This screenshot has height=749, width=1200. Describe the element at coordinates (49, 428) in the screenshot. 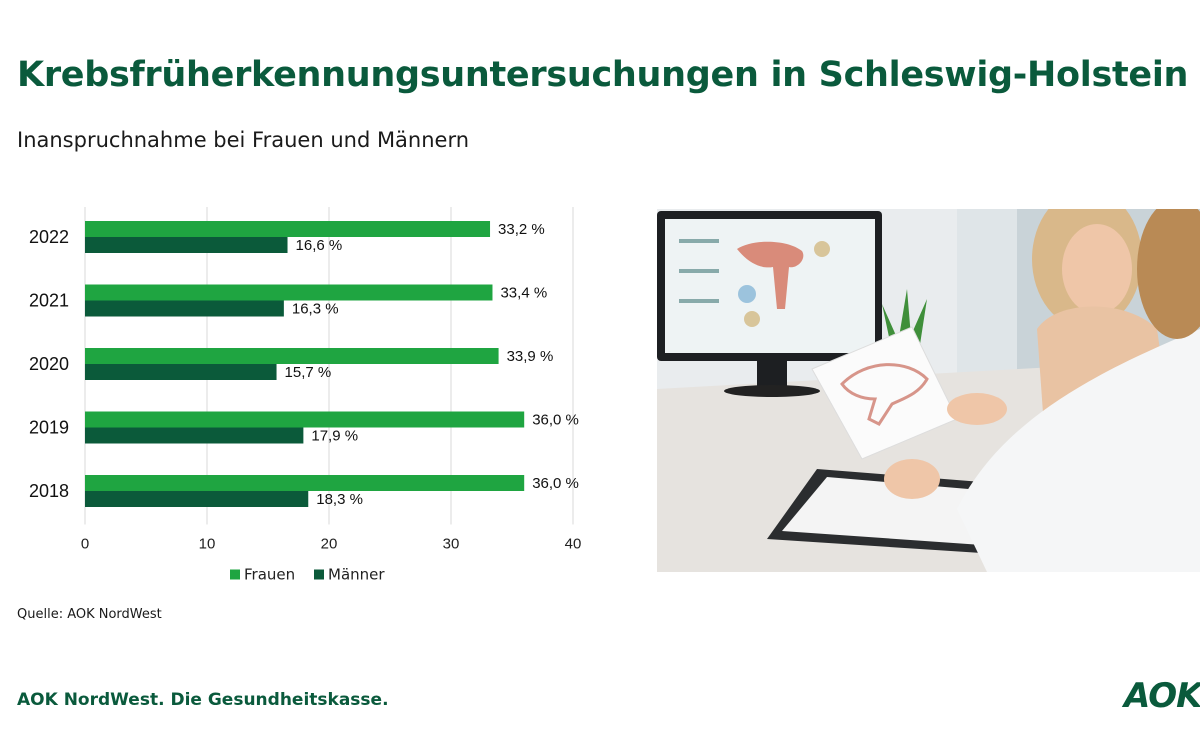

I see `y-category-label: 2019` at that location.